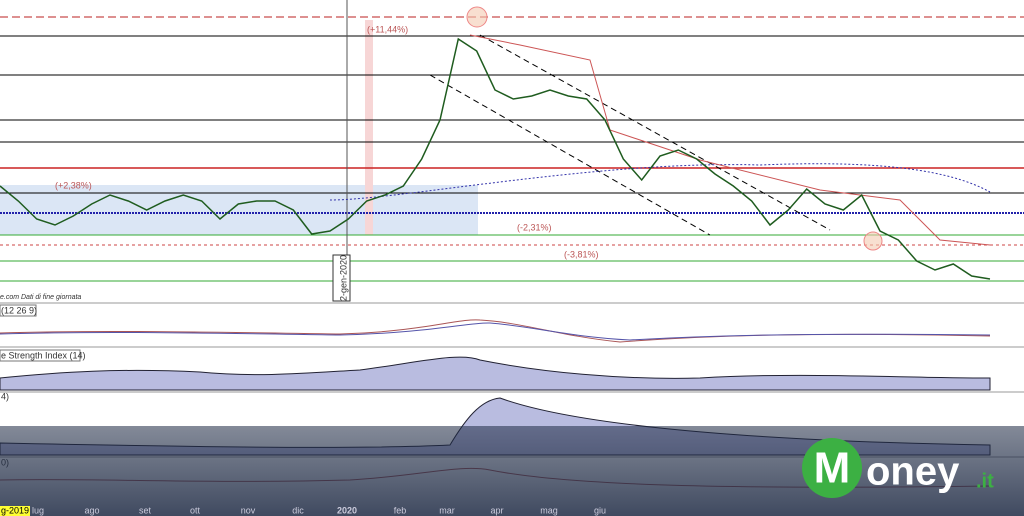  Describe the element at coordinates (495, 331) in the screenshot. I see `macd-signal` at that location.